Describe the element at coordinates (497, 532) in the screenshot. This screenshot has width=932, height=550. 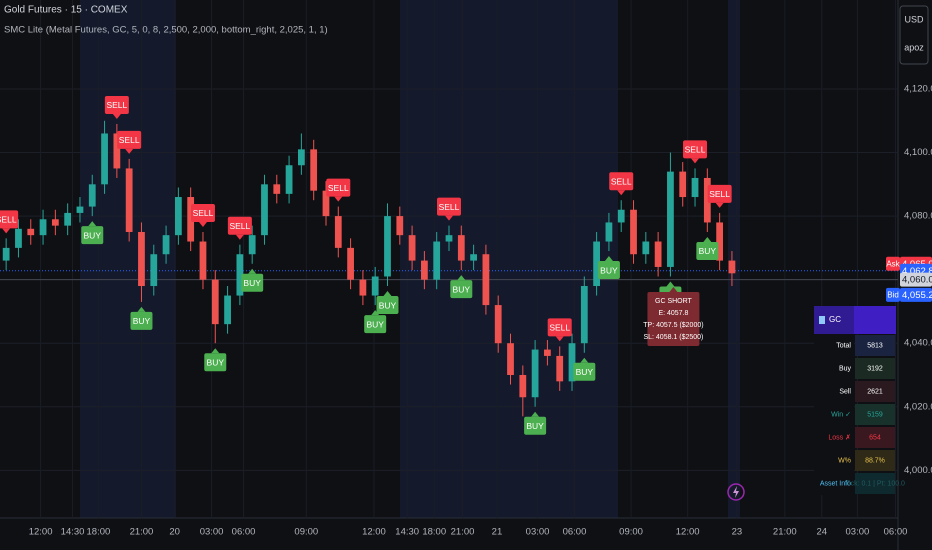
I see `x-tick-label: 21` at that location.